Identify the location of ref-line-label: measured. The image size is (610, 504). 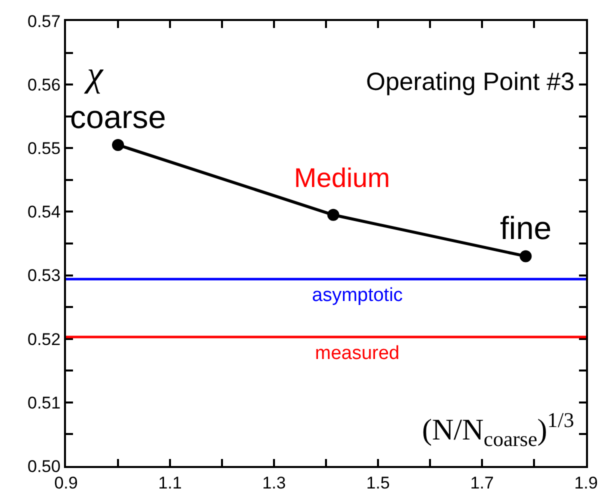
(357, 353).